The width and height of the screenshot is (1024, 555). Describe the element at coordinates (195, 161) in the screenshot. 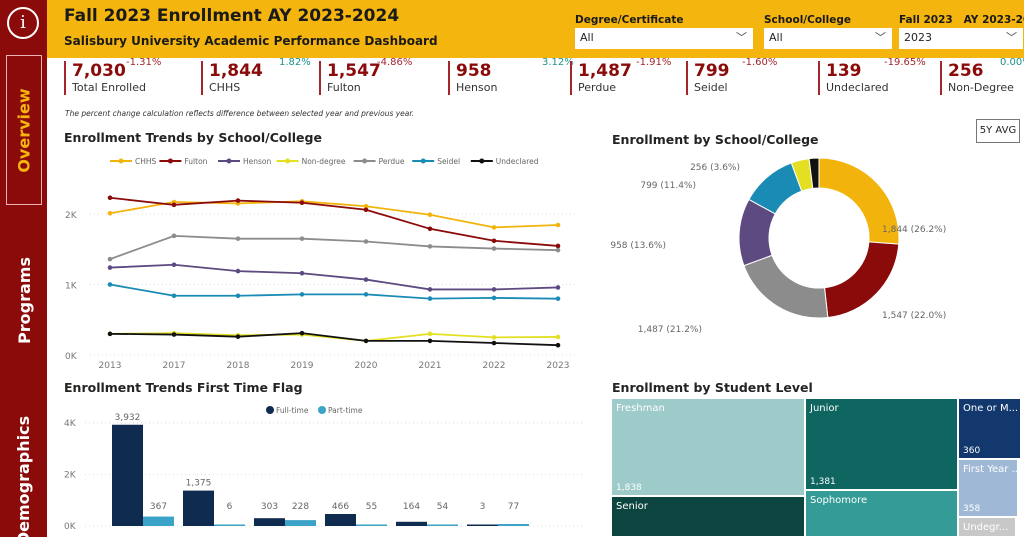

I see `legend-label: Fulton` at that location.